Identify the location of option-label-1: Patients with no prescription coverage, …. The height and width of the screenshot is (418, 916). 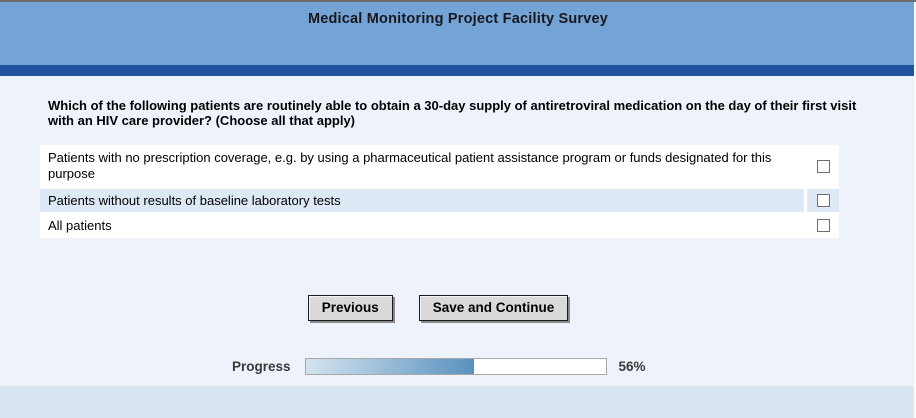
(422, 166).